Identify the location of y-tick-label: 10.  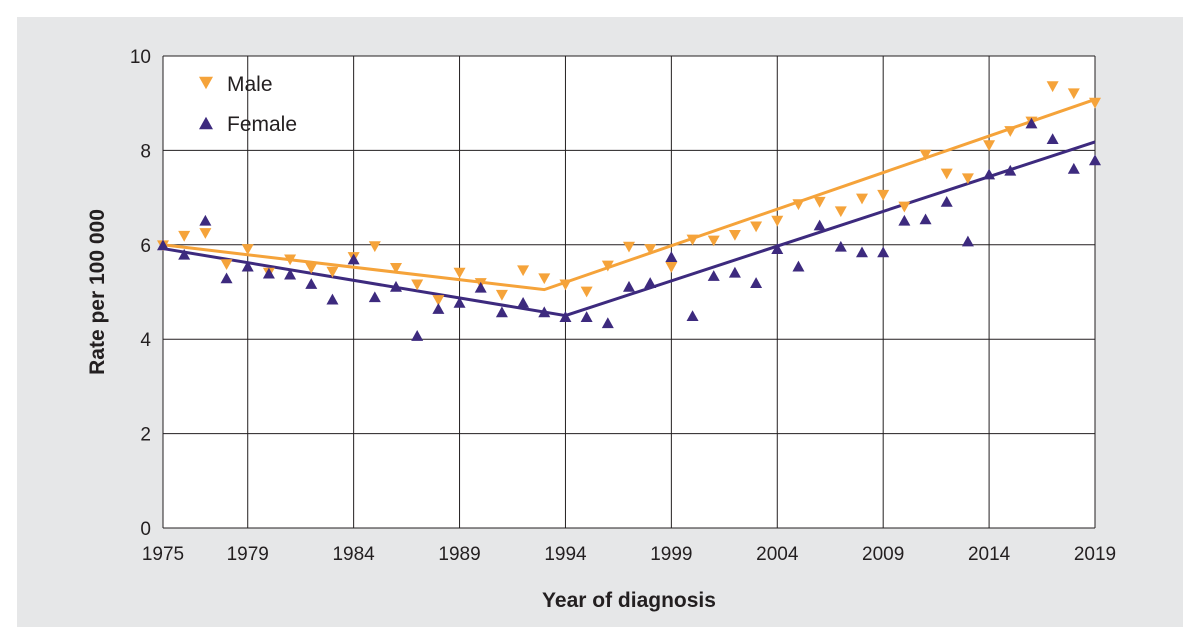
(140, 57).